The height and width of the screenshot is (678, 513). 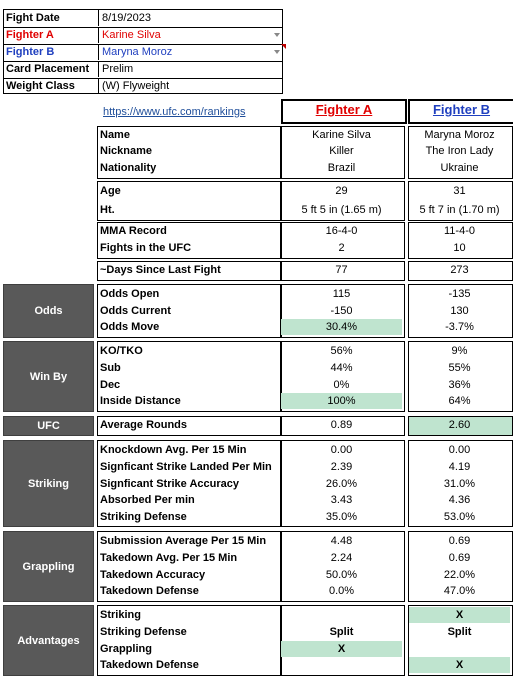 What do you see at coordinates (341, 575) in the screenshot?
I see `fighter-a-takedown-accuracy: 50.0%` at bounding box center [341, 575].